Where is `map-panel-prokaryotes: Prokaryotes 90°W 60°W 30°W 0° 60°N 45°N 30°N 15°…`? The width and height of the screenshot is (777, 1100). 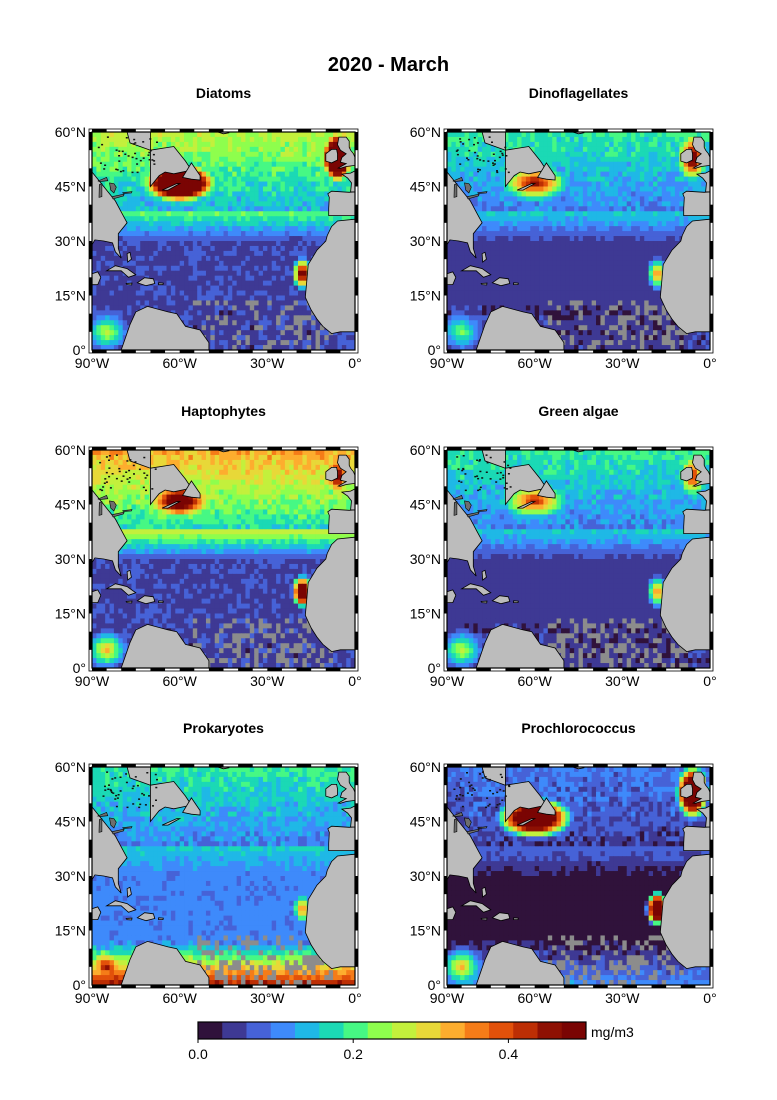 map-panel-prokaryotes: Prokaryotes 90°W 60°W 30°W 0° 60°N 45°N 30°N 15°… is located at coordinates (208, 863).